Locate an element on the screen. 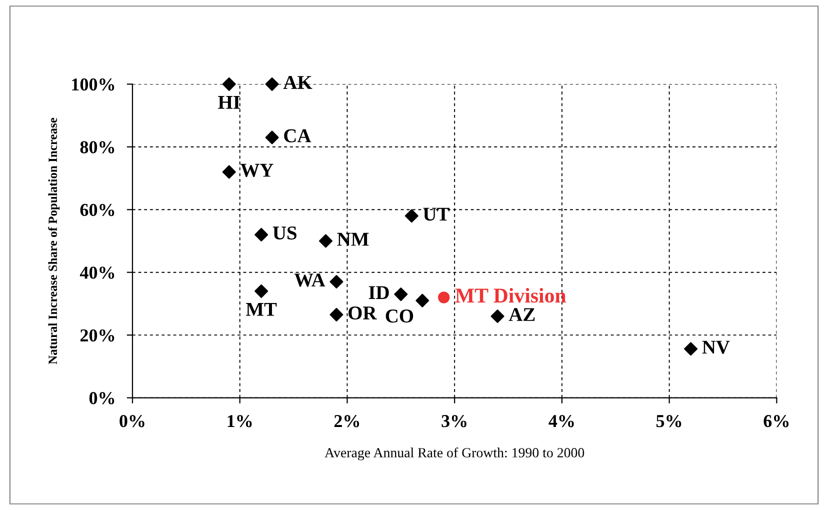  x-tick-label: 5% is located at coordinates (669, 421).